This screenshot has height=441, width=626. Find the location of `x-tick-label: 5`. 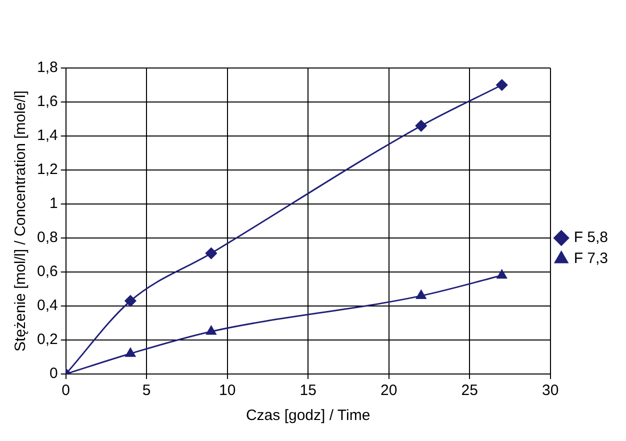

x-tick-label: 5 is located at coordinates (146, 391).